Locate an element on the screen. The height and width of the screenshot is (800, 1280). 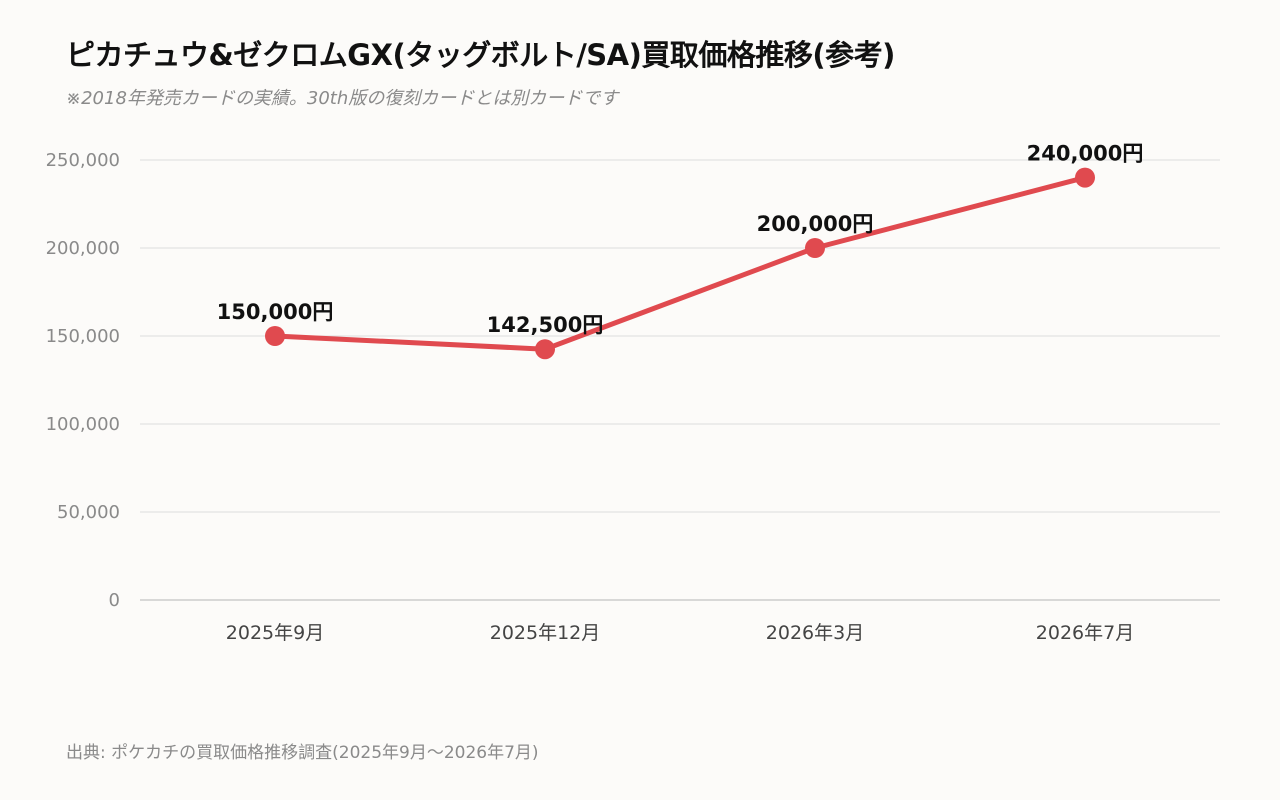
y-tick-label: 250,000 is located at coordinates (83, 160).